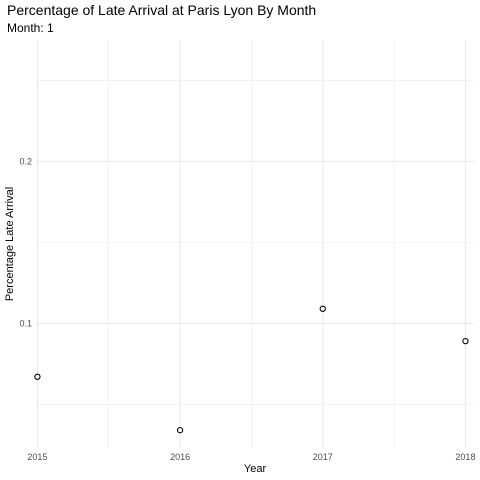  What do you see at coordinates (323, 457) in the screenshot?
I see `x-tick-label: 2017` at bounding box center [323, 457].